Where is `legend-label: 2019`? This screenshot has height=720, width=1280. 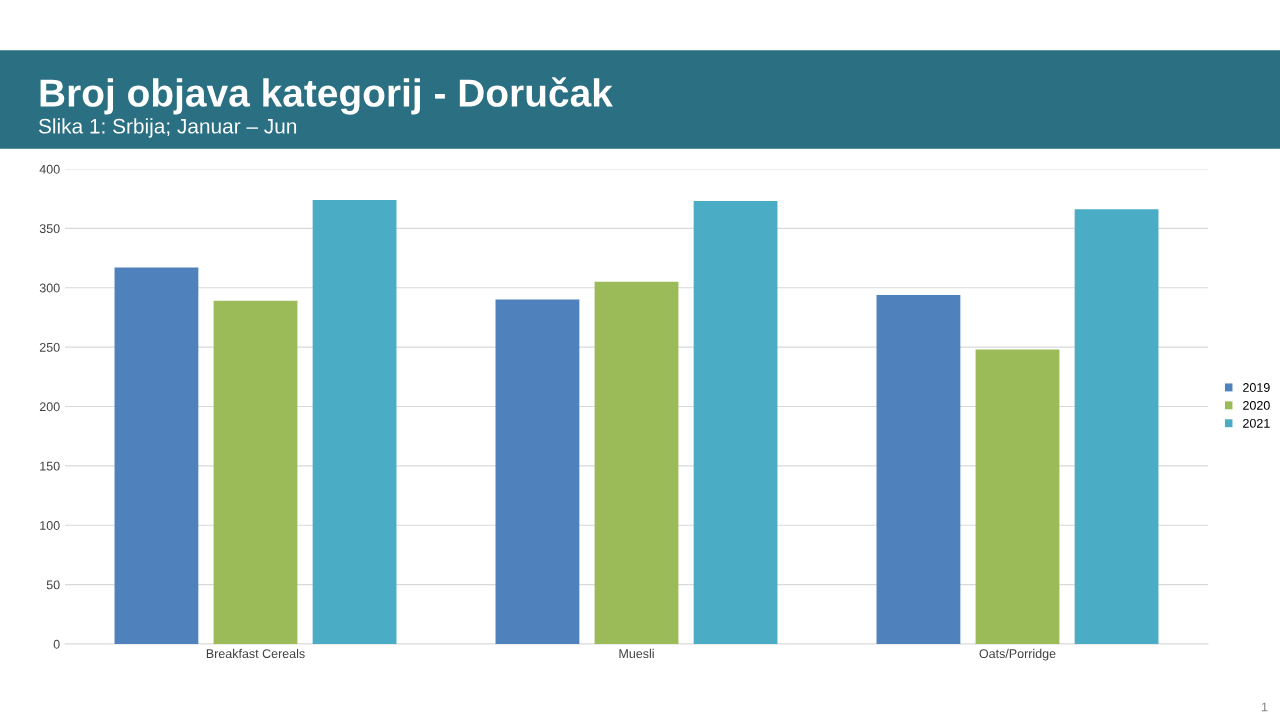 legend-label: 2019 is located at coordinates (1256, 387).